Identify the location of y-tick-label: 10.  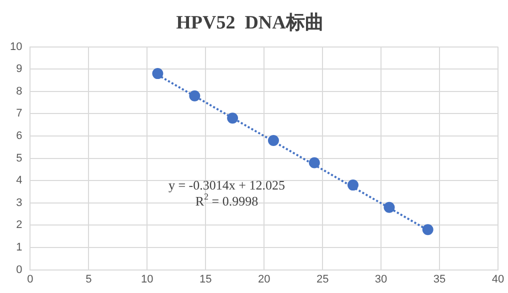
(16, 46).